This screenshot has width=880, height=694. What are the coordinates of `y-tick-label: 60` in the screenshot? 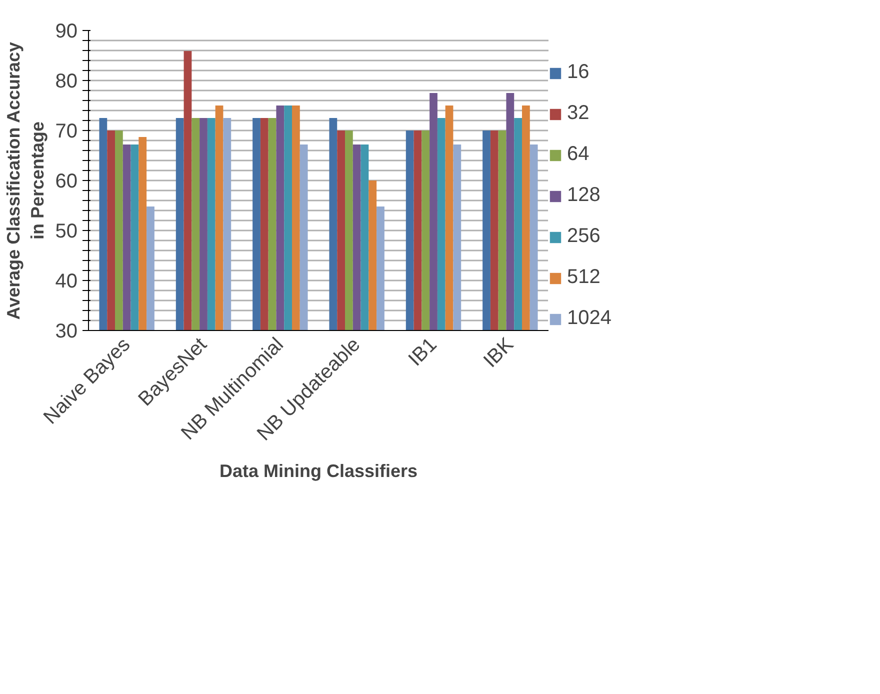 It's located at (66, 181).